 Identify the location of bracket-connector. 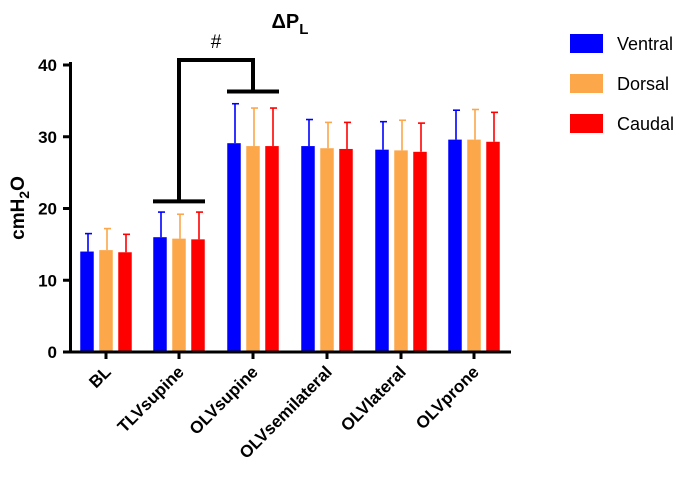
(216, 129).